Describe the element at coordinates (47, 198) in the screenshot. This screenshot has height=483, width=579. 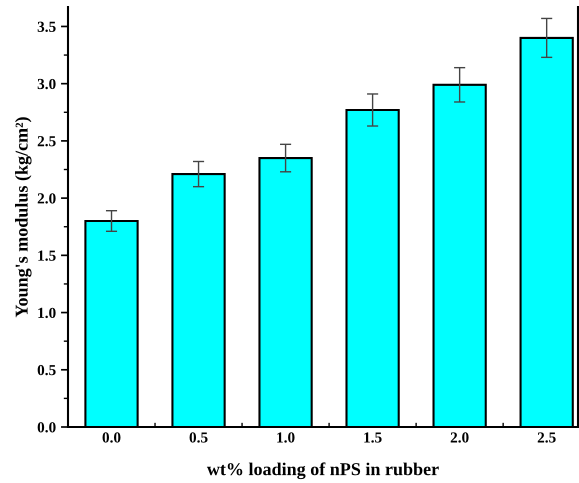
I see `y-tick-label: 2.0` at that location.